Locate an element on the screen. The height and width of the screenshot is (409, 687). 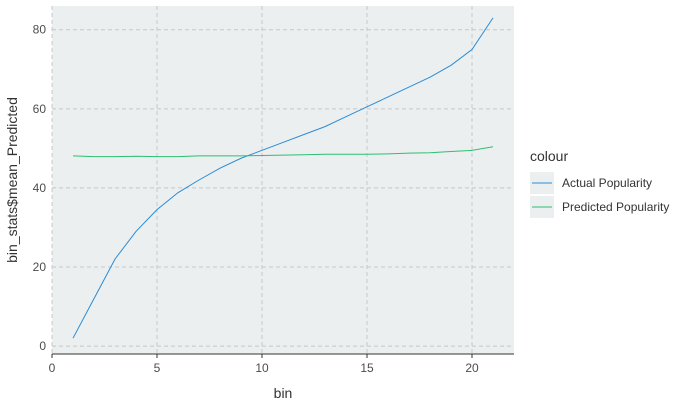
x-axis-title: bin is located at coordinates (283, 393).